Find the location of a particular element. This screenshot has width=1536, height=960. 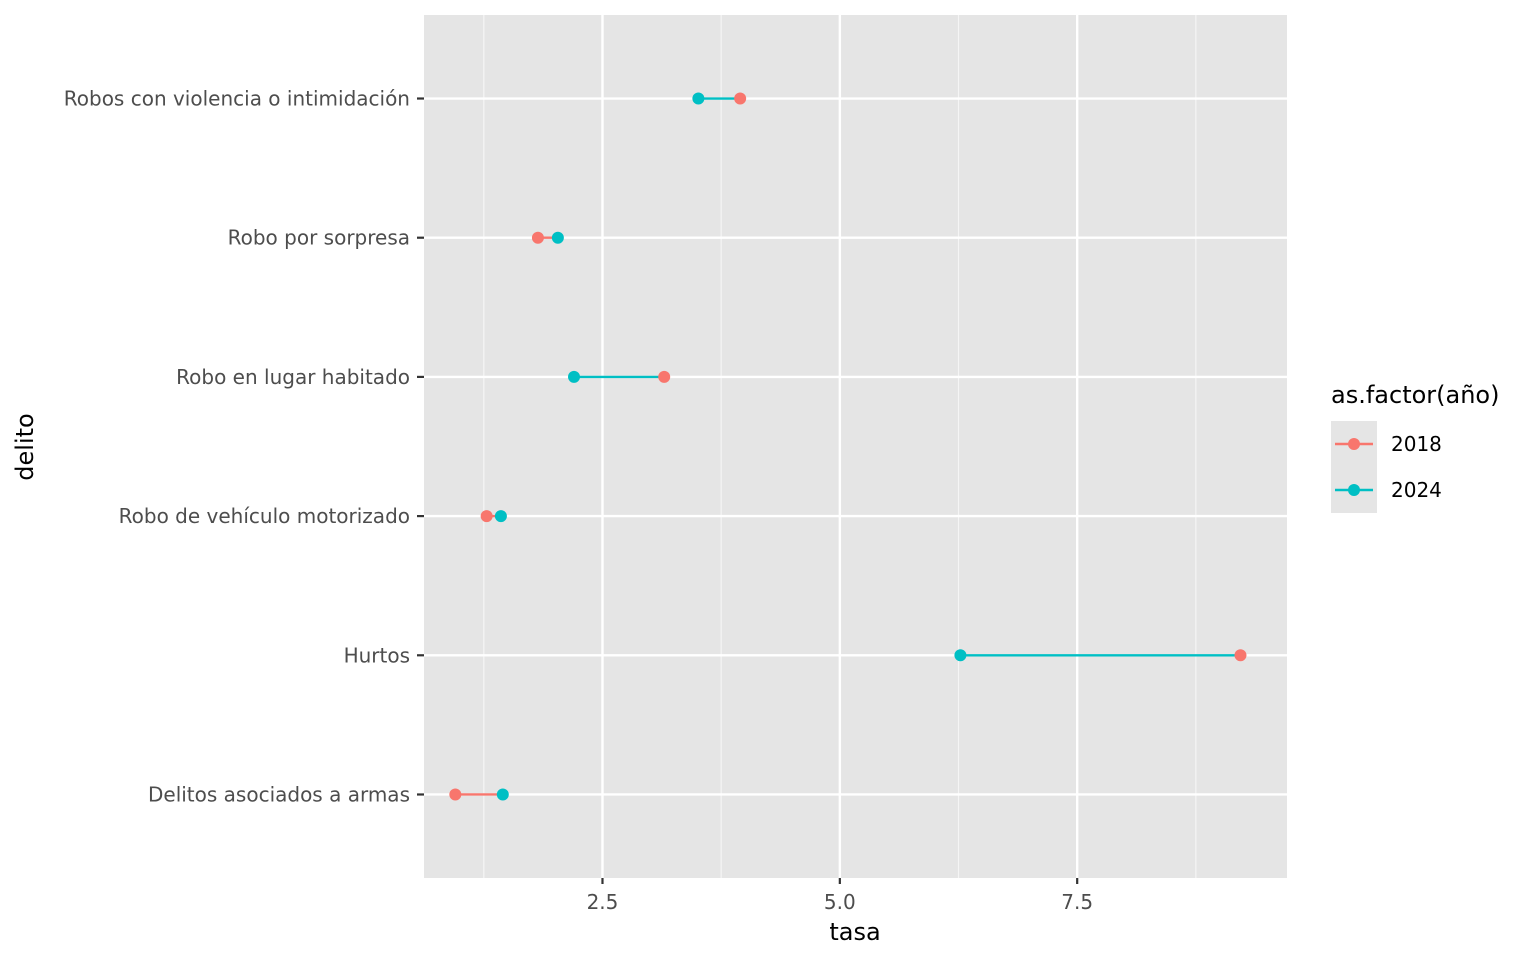

y-tick-label: Hurtos is located at coordinates (377, 655).